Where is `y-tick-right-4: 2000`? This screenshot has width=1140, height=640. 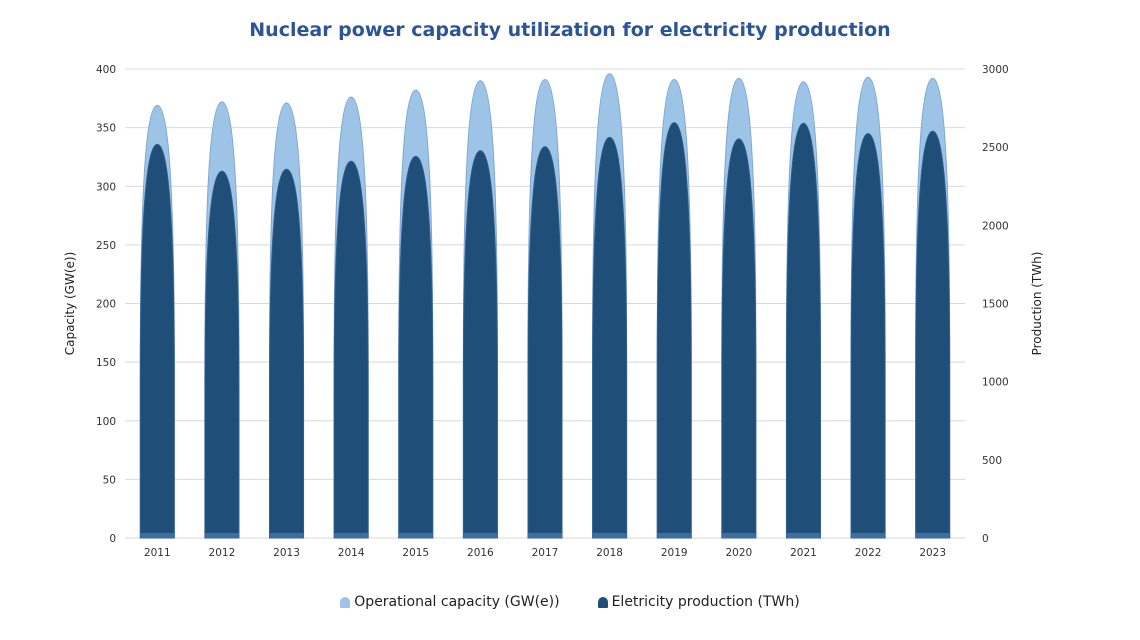
y-tick-right-4: 2000 is located at coordinates (995, 226).